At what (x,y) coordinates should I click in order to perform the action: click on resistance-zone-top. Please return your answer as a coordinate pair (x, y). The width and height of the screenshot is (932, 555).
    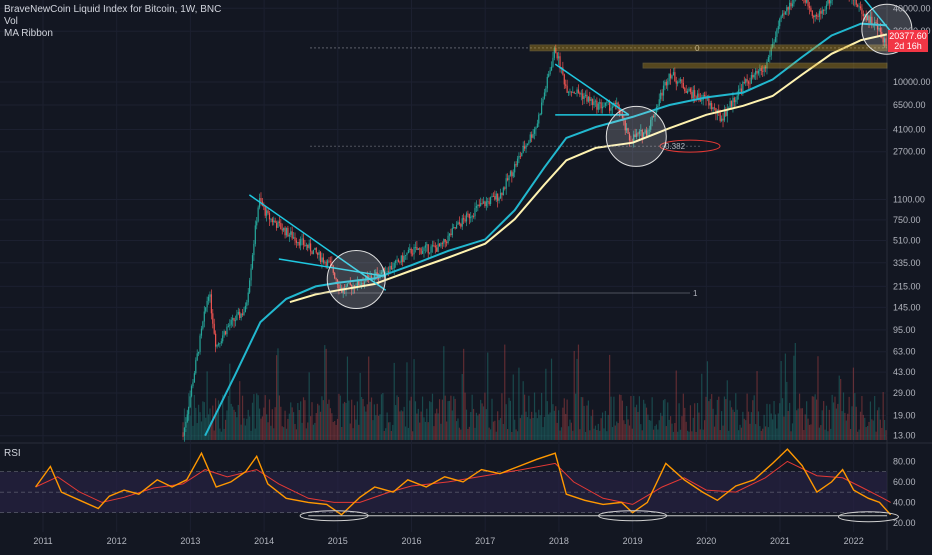
    Looking at the image, I should click on (708, 48).